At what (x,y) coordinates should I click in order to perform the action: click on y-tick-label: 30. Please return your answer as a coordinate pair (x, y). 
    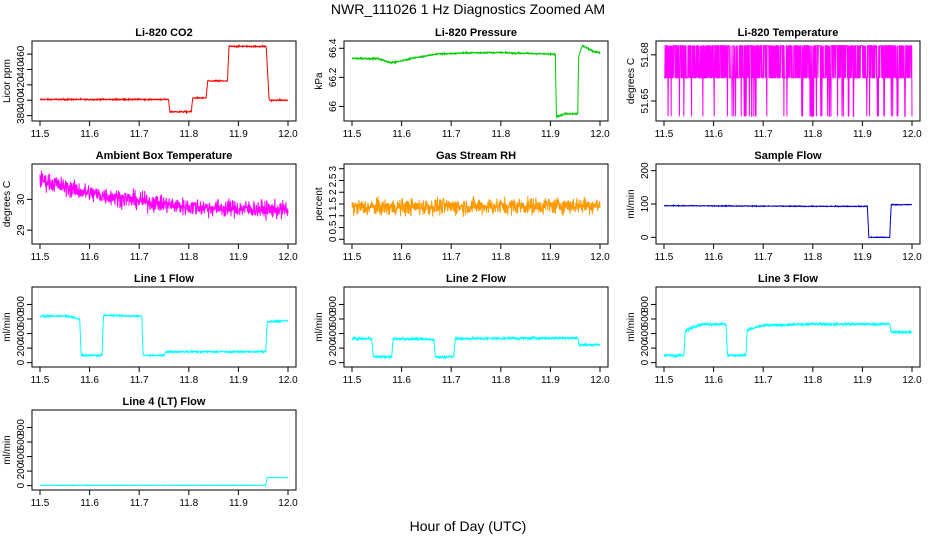
    Looking at the image, I should click on (21, 199).